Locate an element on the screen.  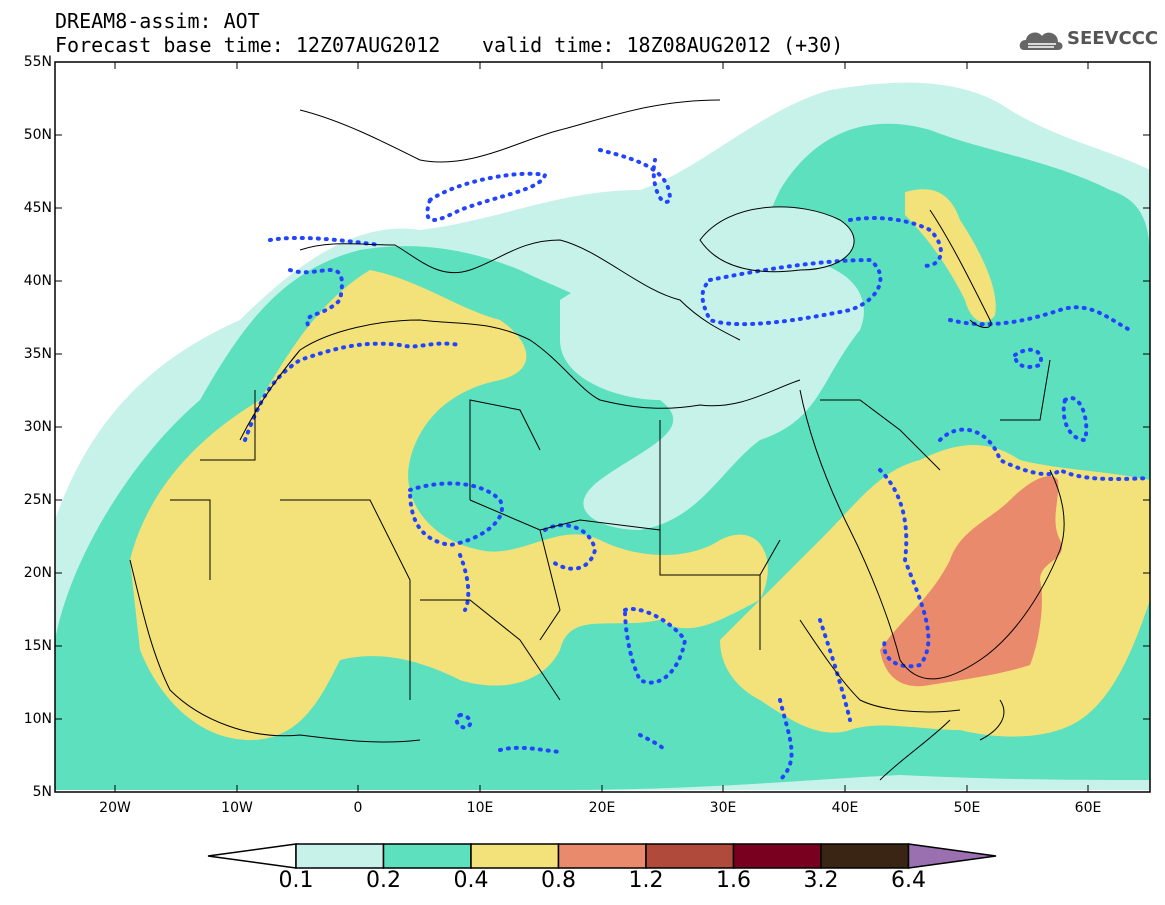
lon-label-10e: 10E is located at coordinates (480, 808).